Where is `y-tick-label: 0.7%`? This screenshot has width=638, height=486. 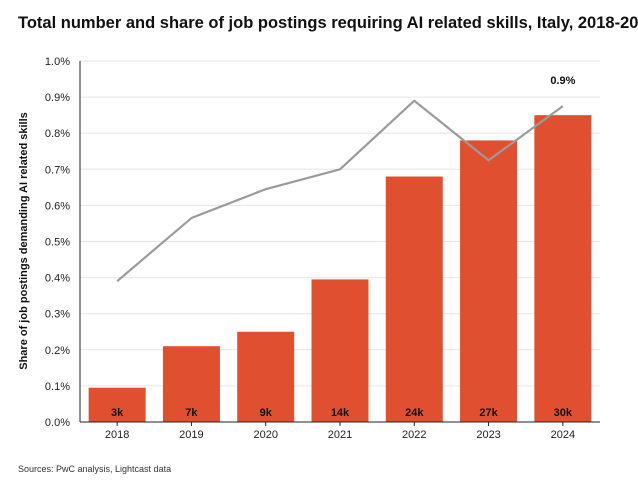 y-tick-label: 0.7% is located at coordinates (57, 170).